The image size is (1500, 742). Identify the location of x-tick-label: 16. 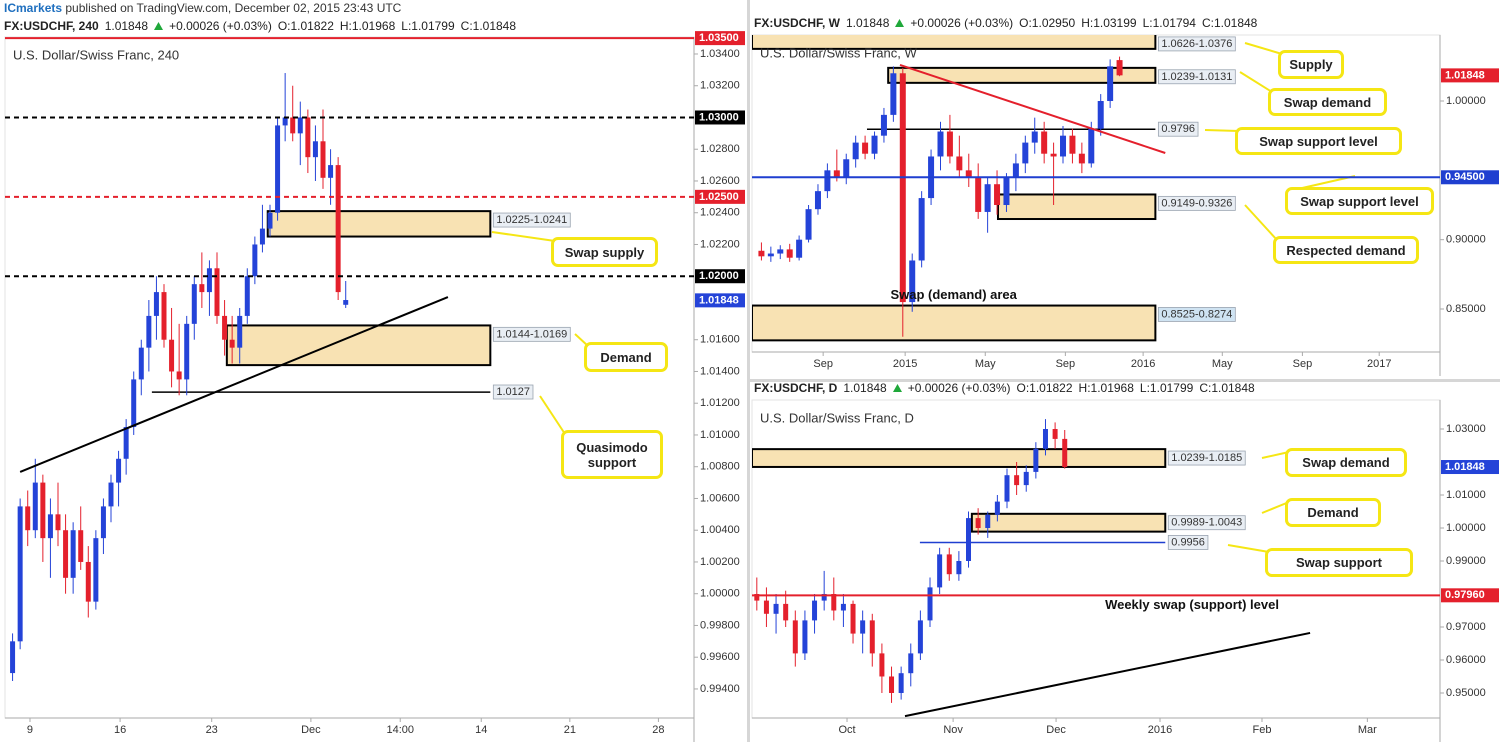
(120, 730).